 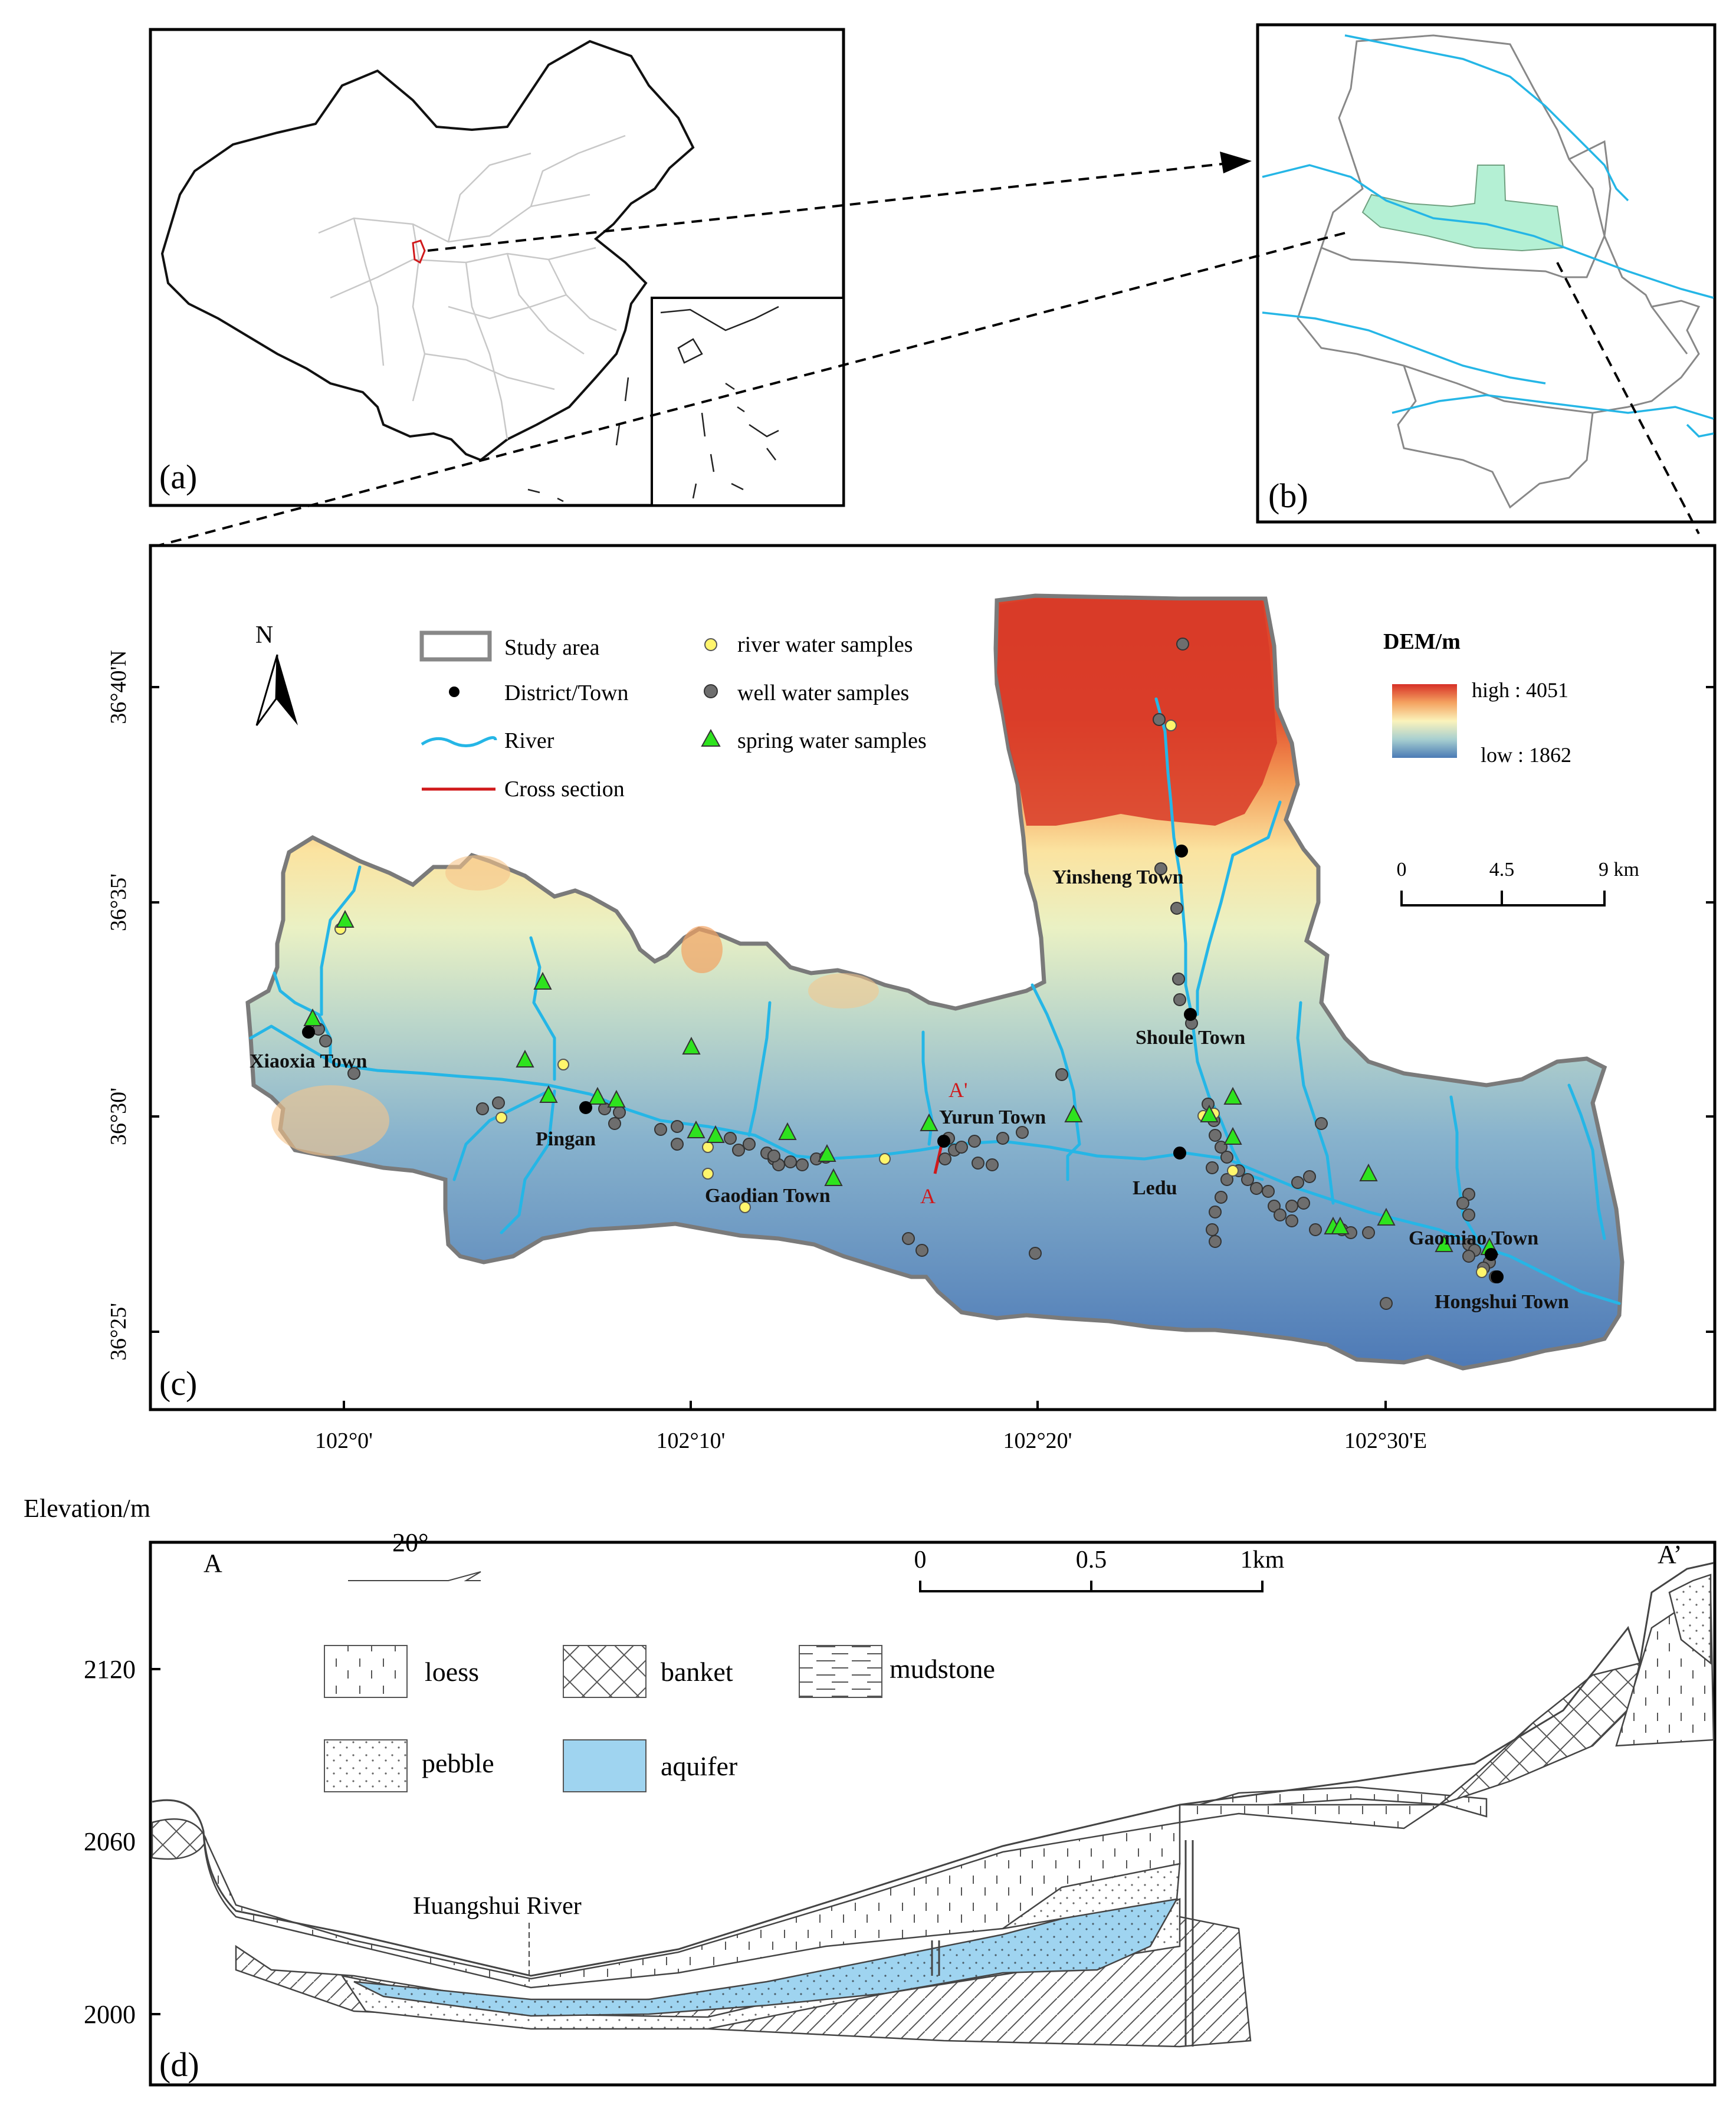 I want to click on y-axis-labels: 2120 2060 2000, so click(x=110, y=1842).